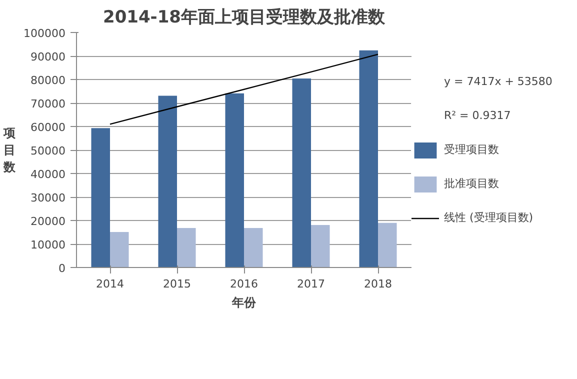 The image size is (577, 379). I want to click on y-tick-label: 10000, so click(48, 245).